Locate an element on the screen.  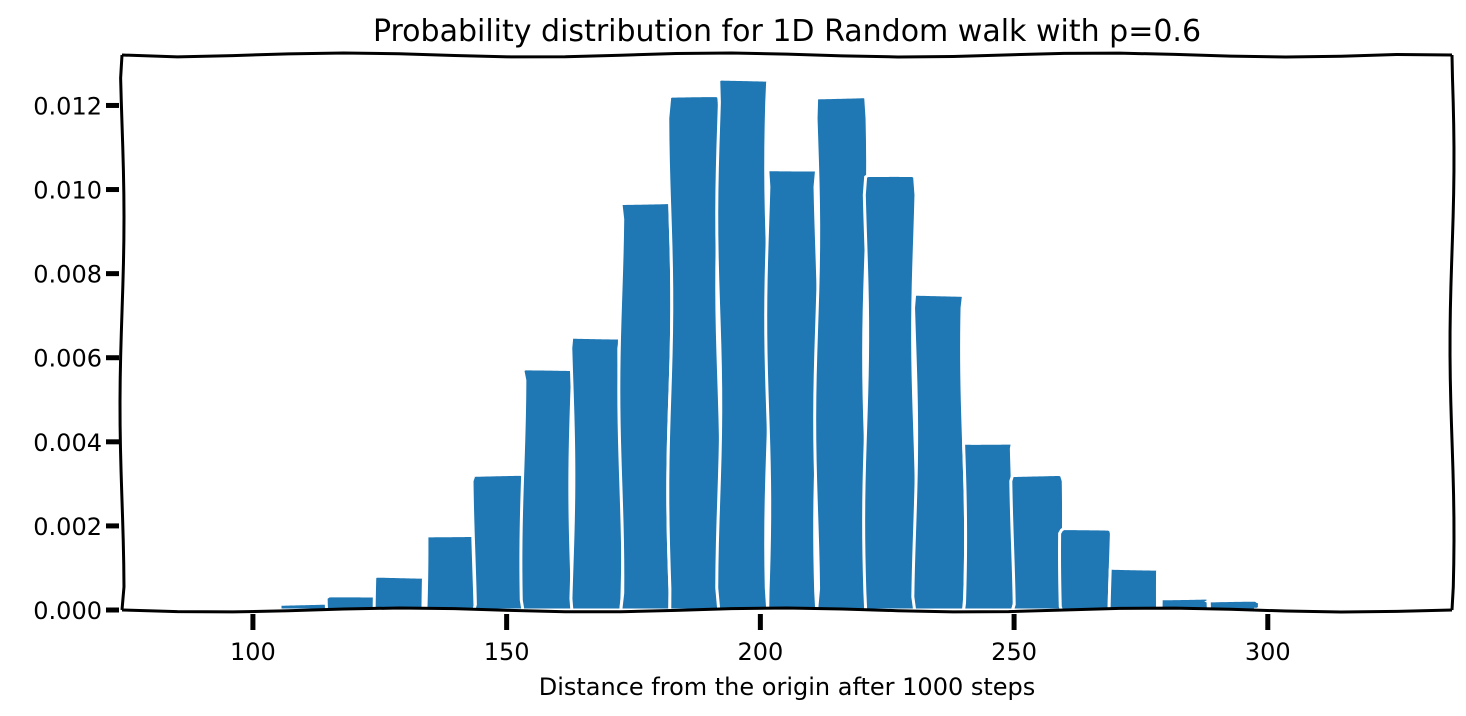
x-tick-label: 250 is located at coordinates (1014, 652).